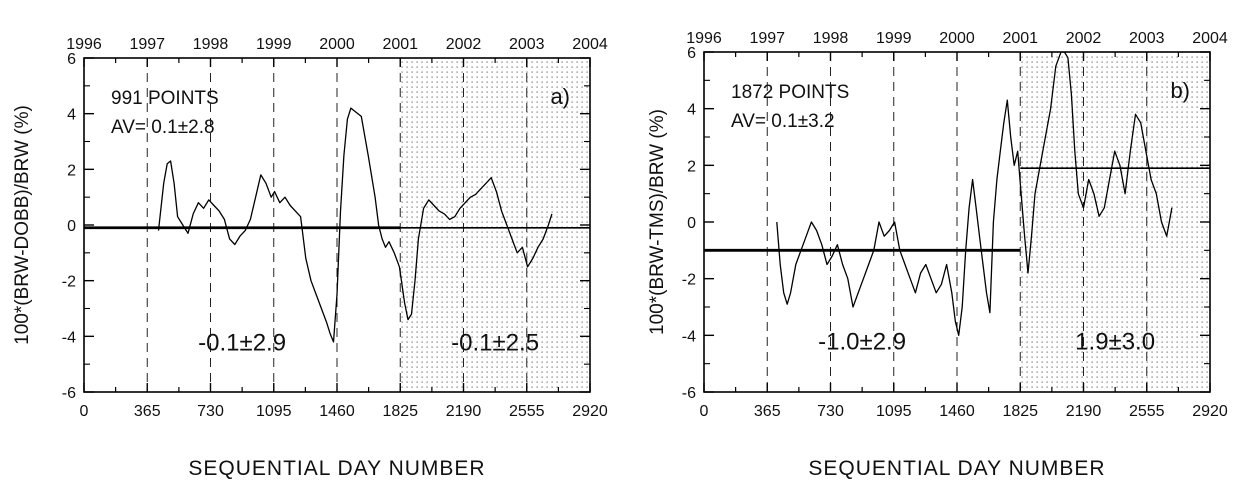 This screenshot has width=1237, height=484. What do you see at coordinates (495, 342) in the screenshot?
I see `segment-mean-label: -0.1±2.5` at bounding box center [495, 342].